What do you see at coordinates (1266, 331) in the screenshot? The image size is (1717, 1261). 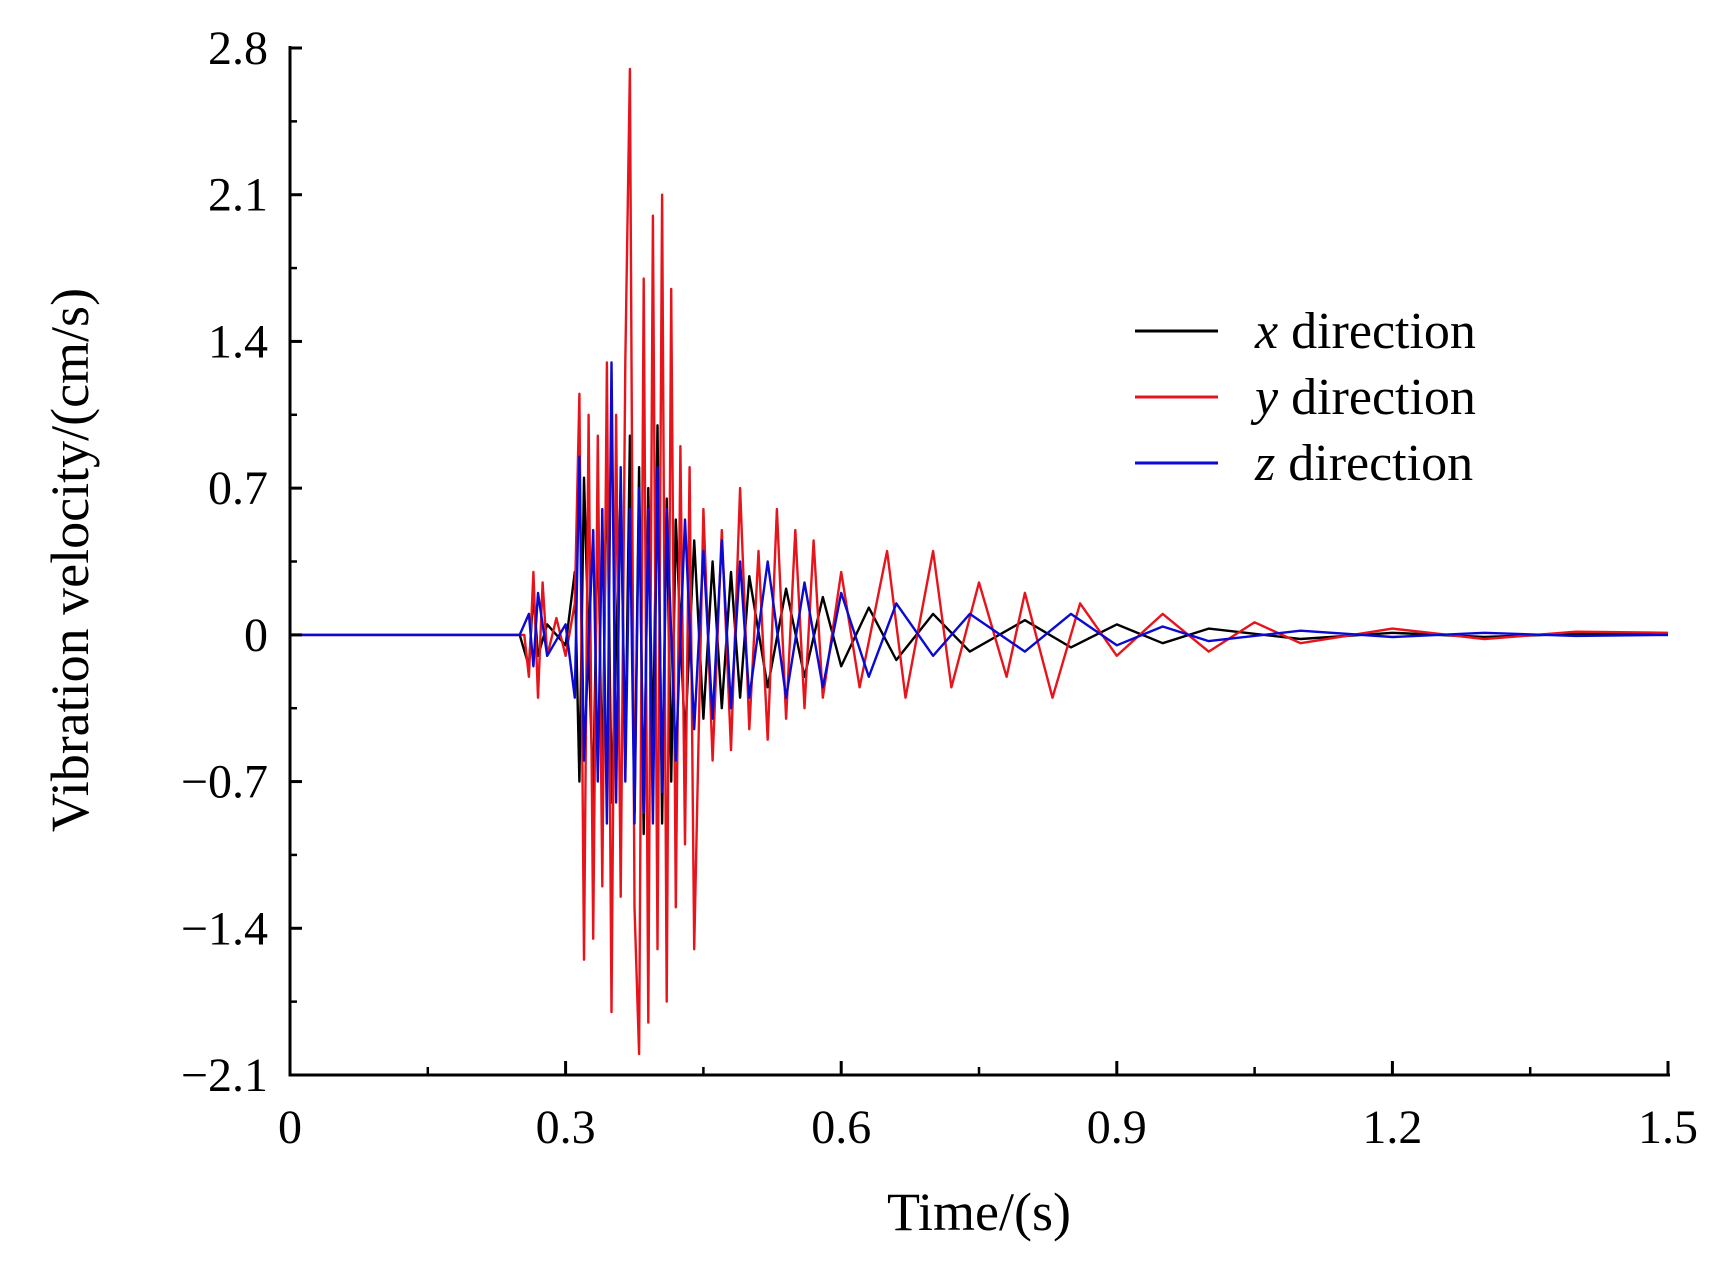 I see `legend-var: x` at bounding box center [1266, 331].